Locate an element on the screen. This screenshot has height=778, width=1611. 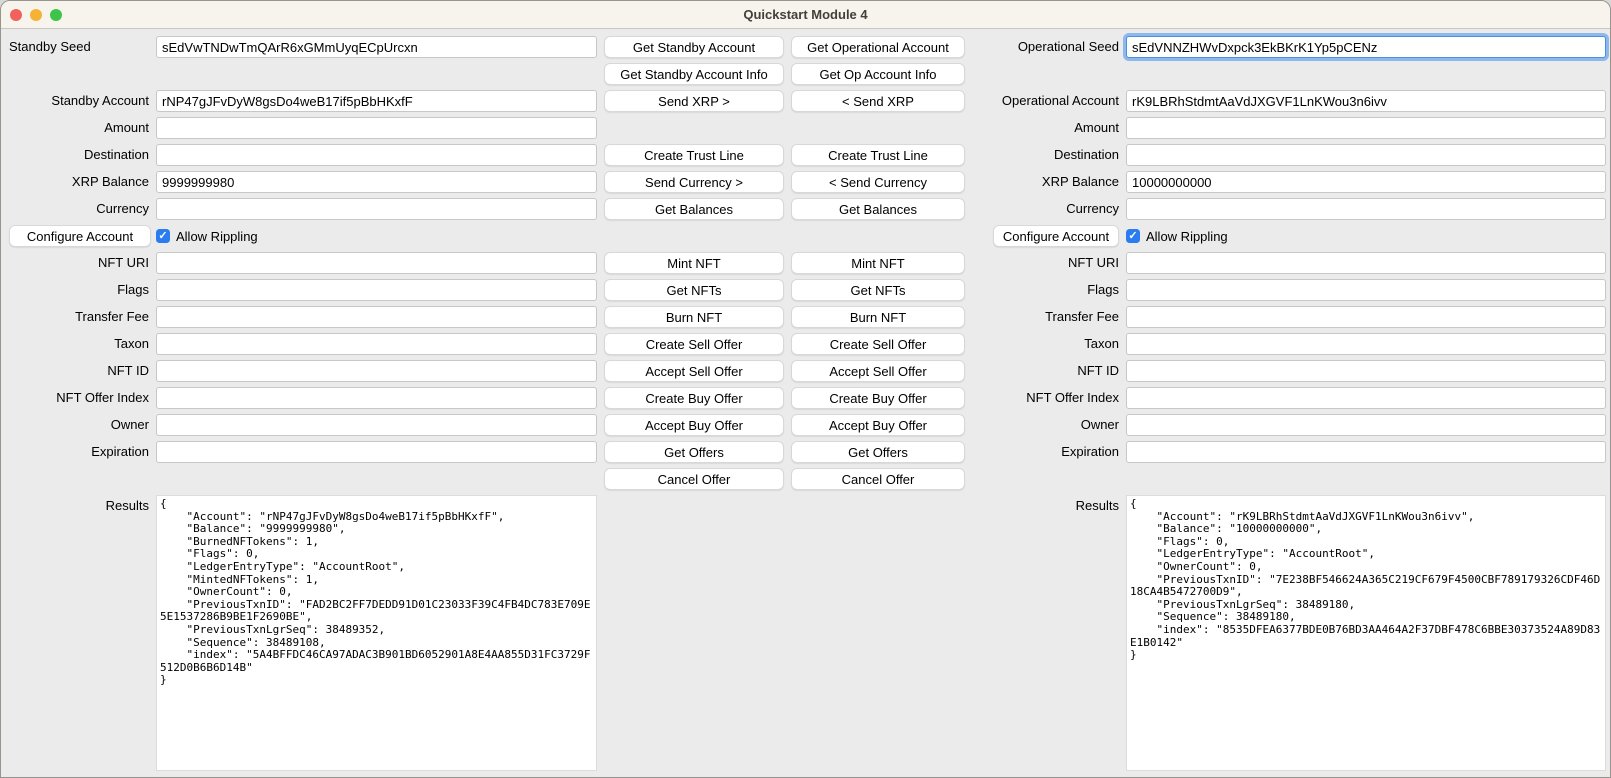
standby-results-label: Results is located at coordinates (127, 505).